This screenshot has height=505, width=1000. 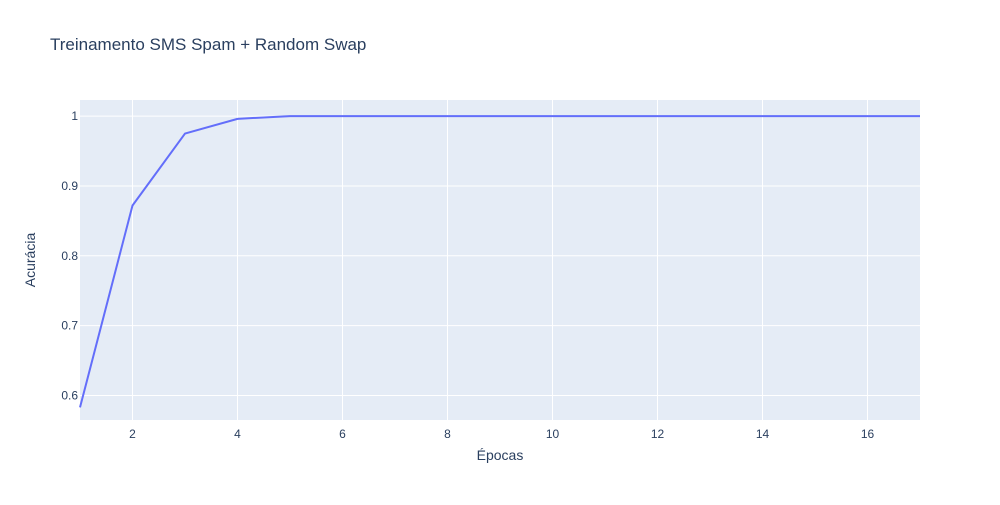 What do you see at coordinates (30, 260) in the screenshot?
I see `y-axis-title: Acurácia` at bounding box center [30, 260].